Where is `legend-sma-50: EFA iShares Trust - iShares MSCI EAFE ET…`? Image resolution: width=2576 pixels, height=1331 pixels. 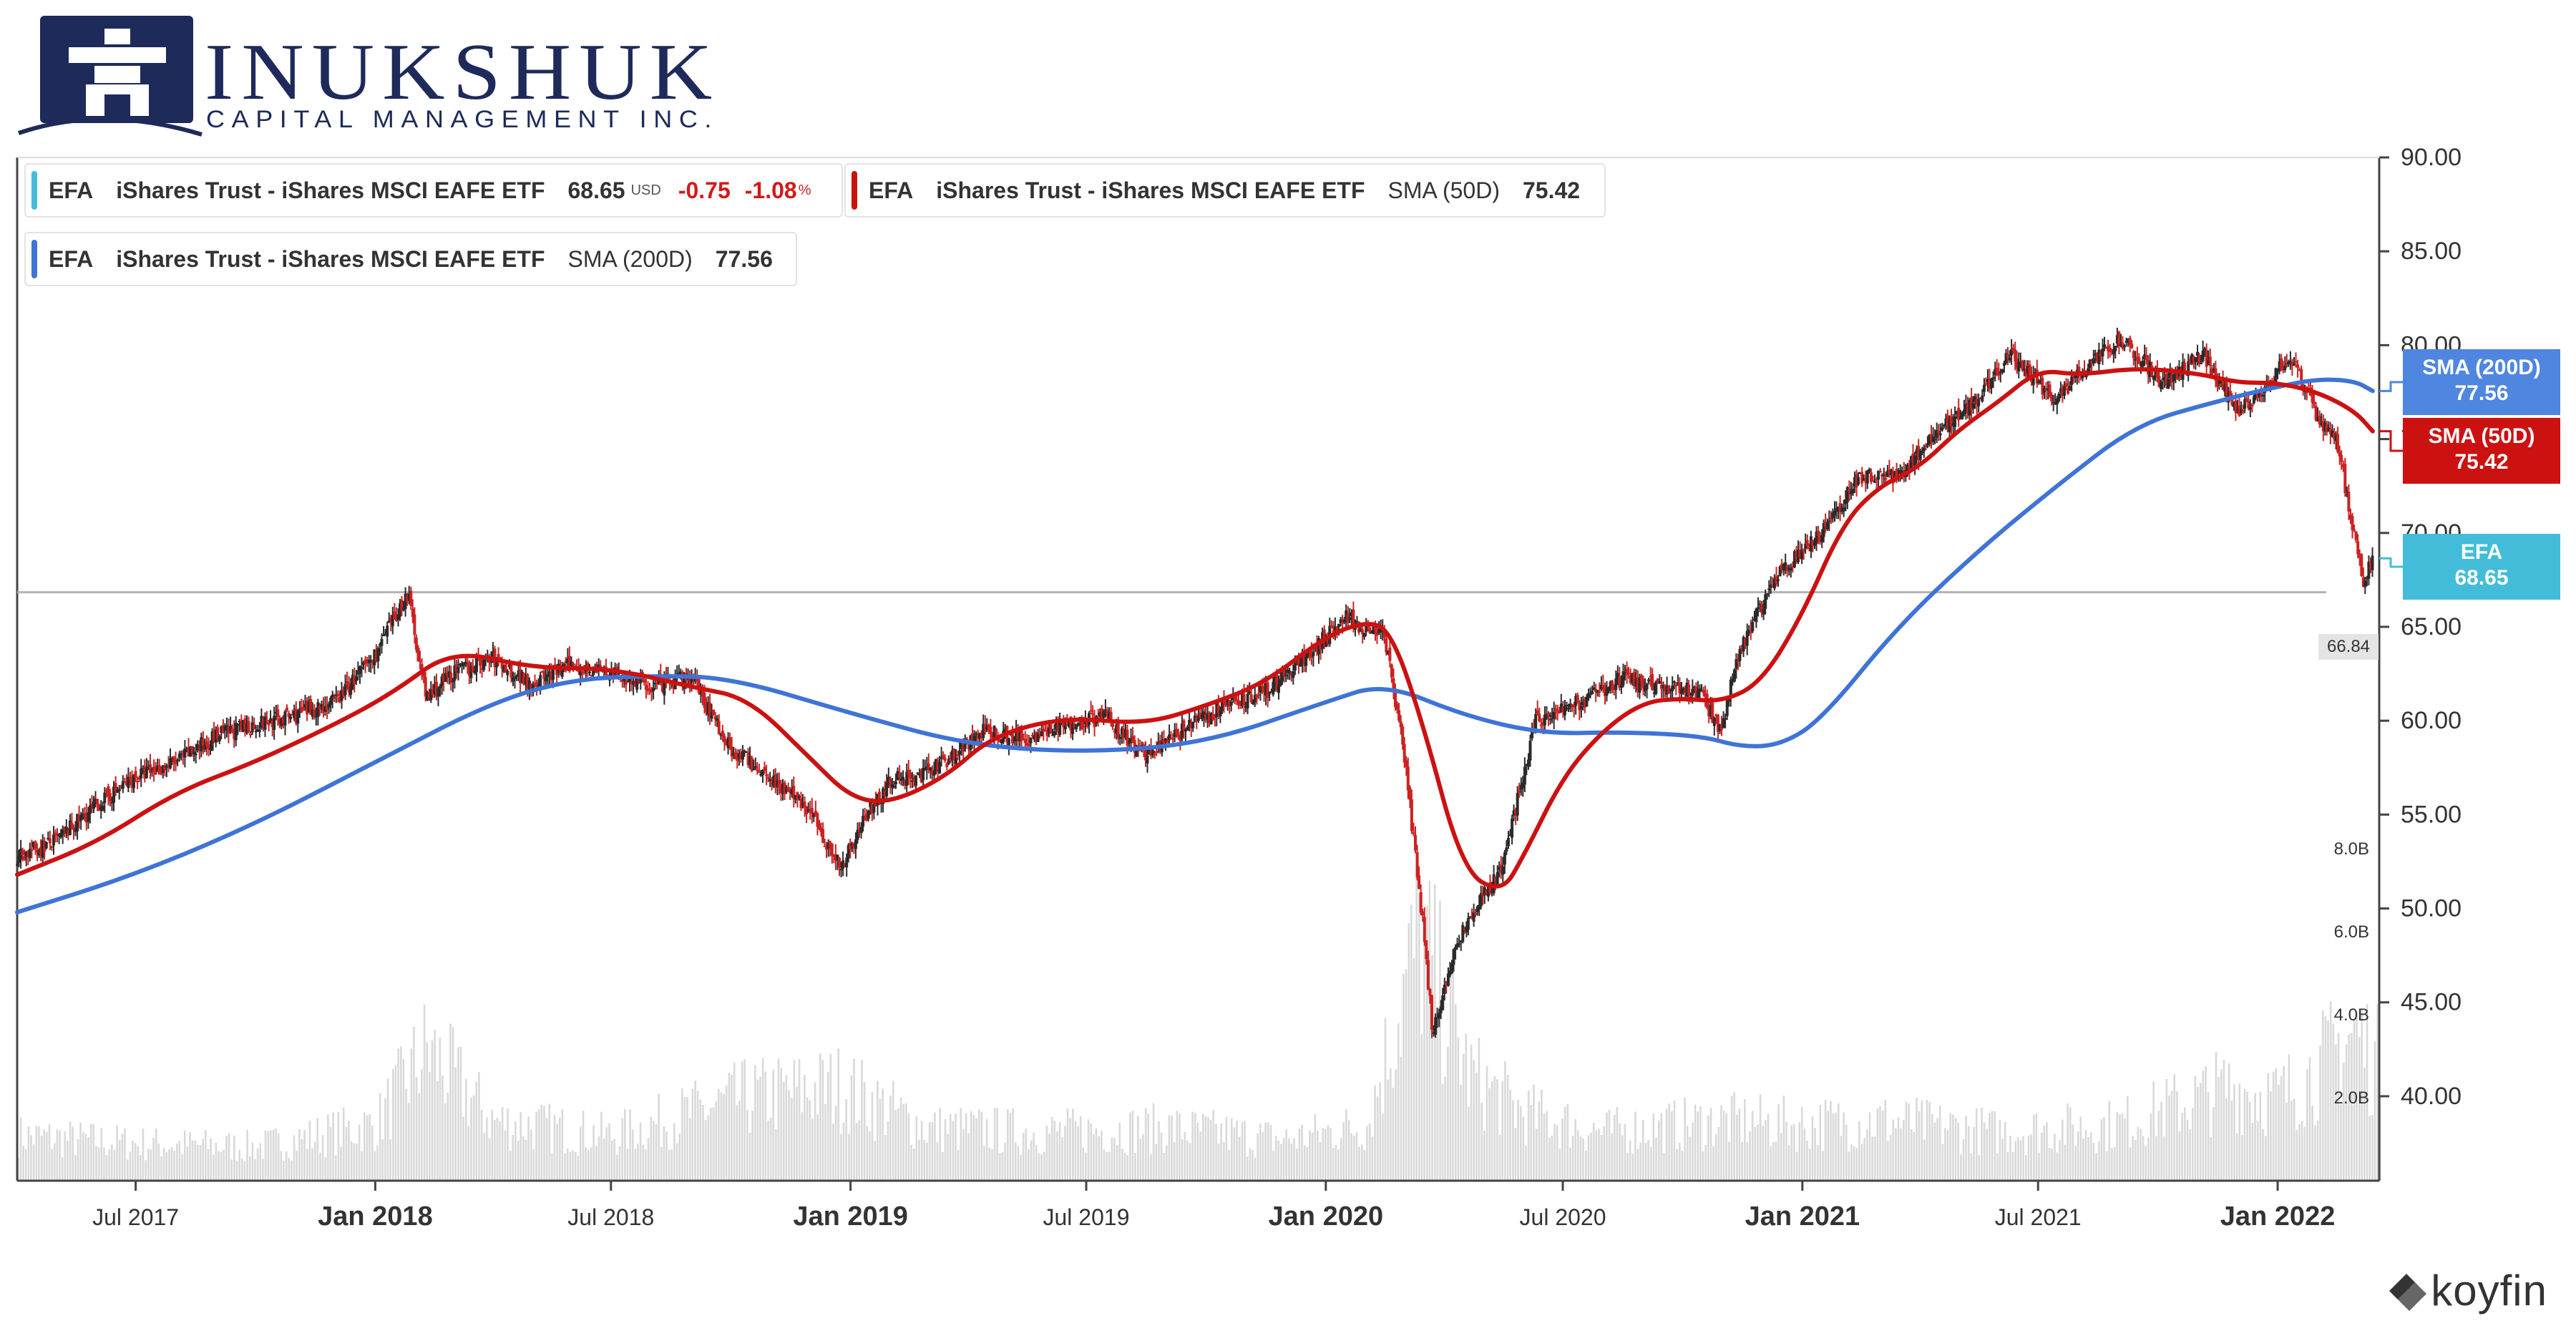
legend-sma-50: EFA iShares Trust - iShares MSCI EAFE ET… is located at coordinates (1225, 190).